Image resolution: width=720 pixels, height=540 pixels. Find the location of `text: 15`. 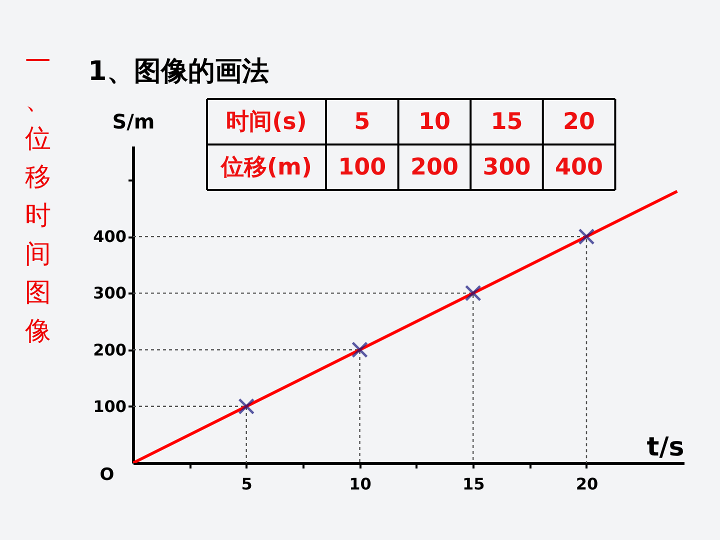

text: 15 is located at coordinates (506, 121).